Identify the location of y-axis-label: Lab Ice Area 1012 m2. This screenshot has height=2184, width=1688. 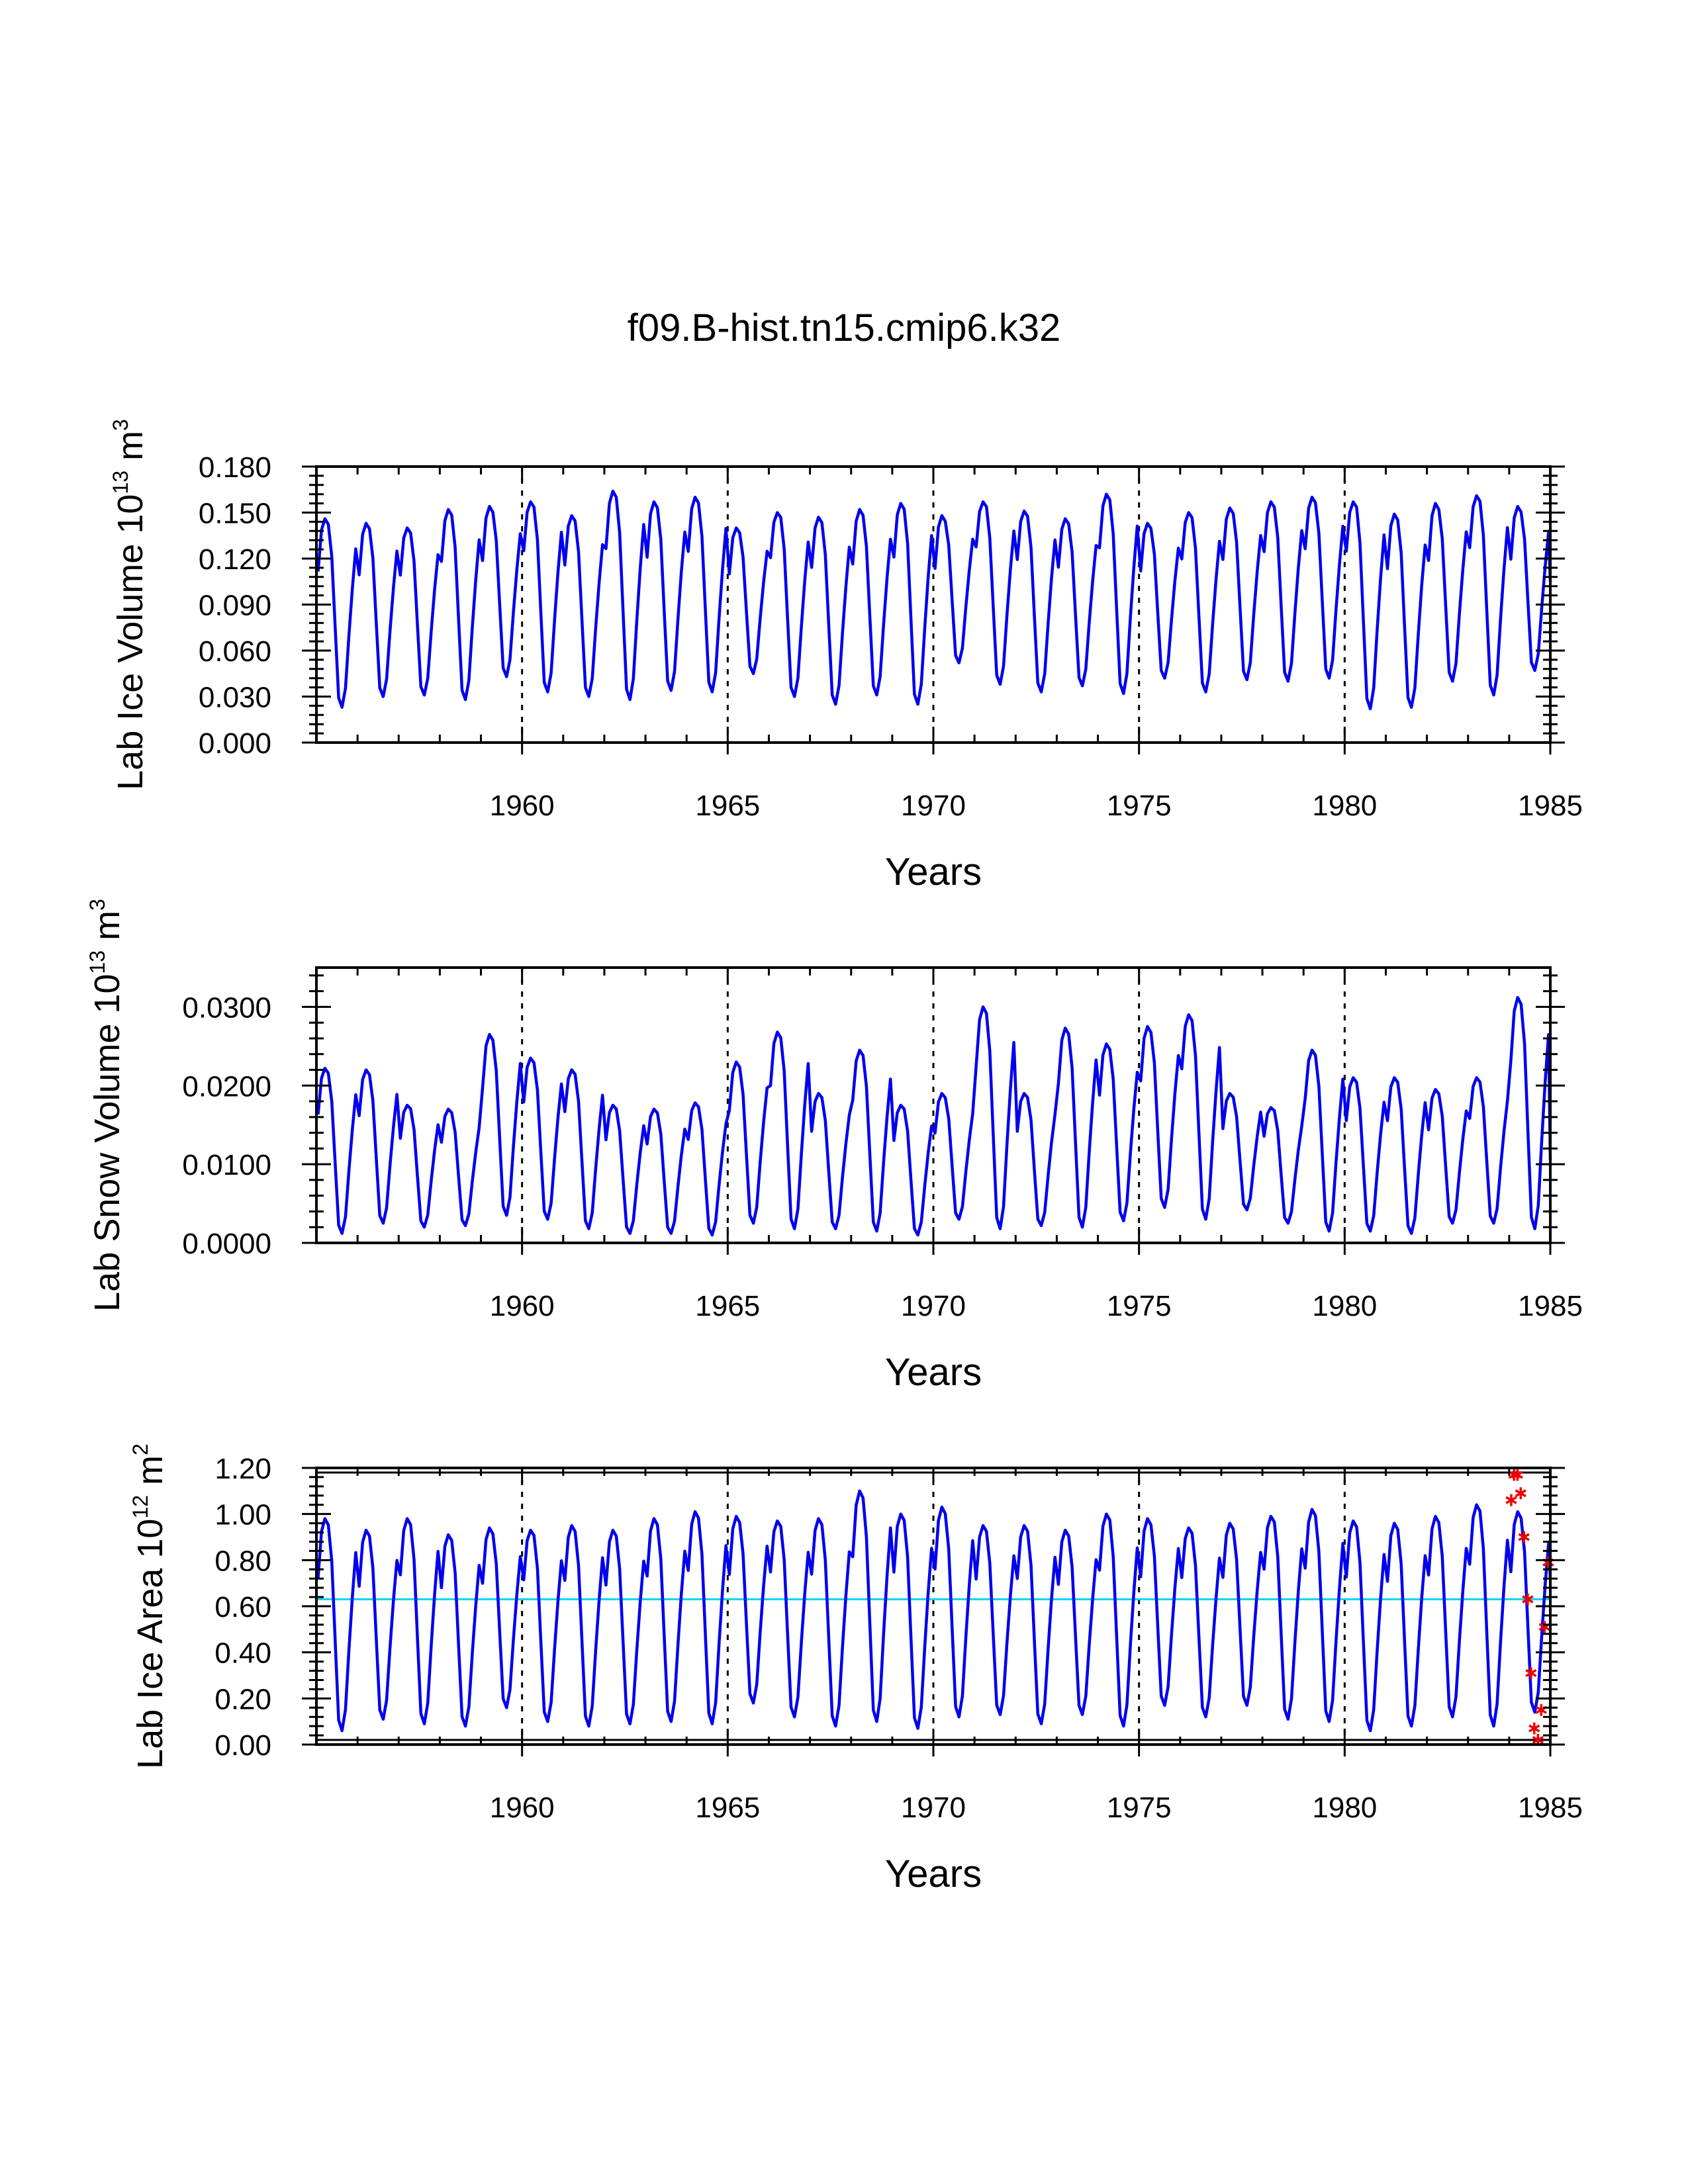
(149, 1606).